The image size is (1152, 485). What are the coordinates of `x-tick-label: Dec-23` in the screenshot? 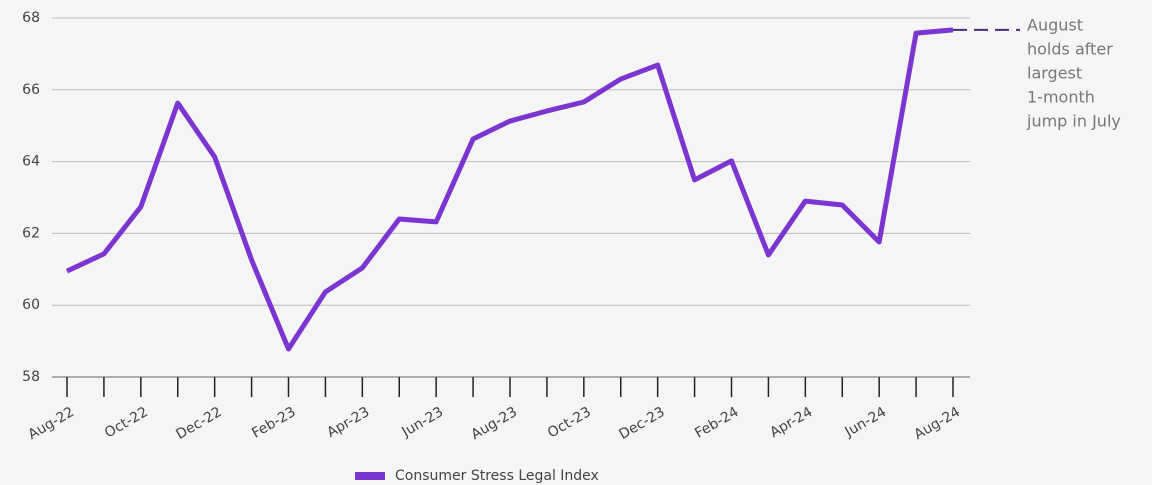 It's located at (641, 423).